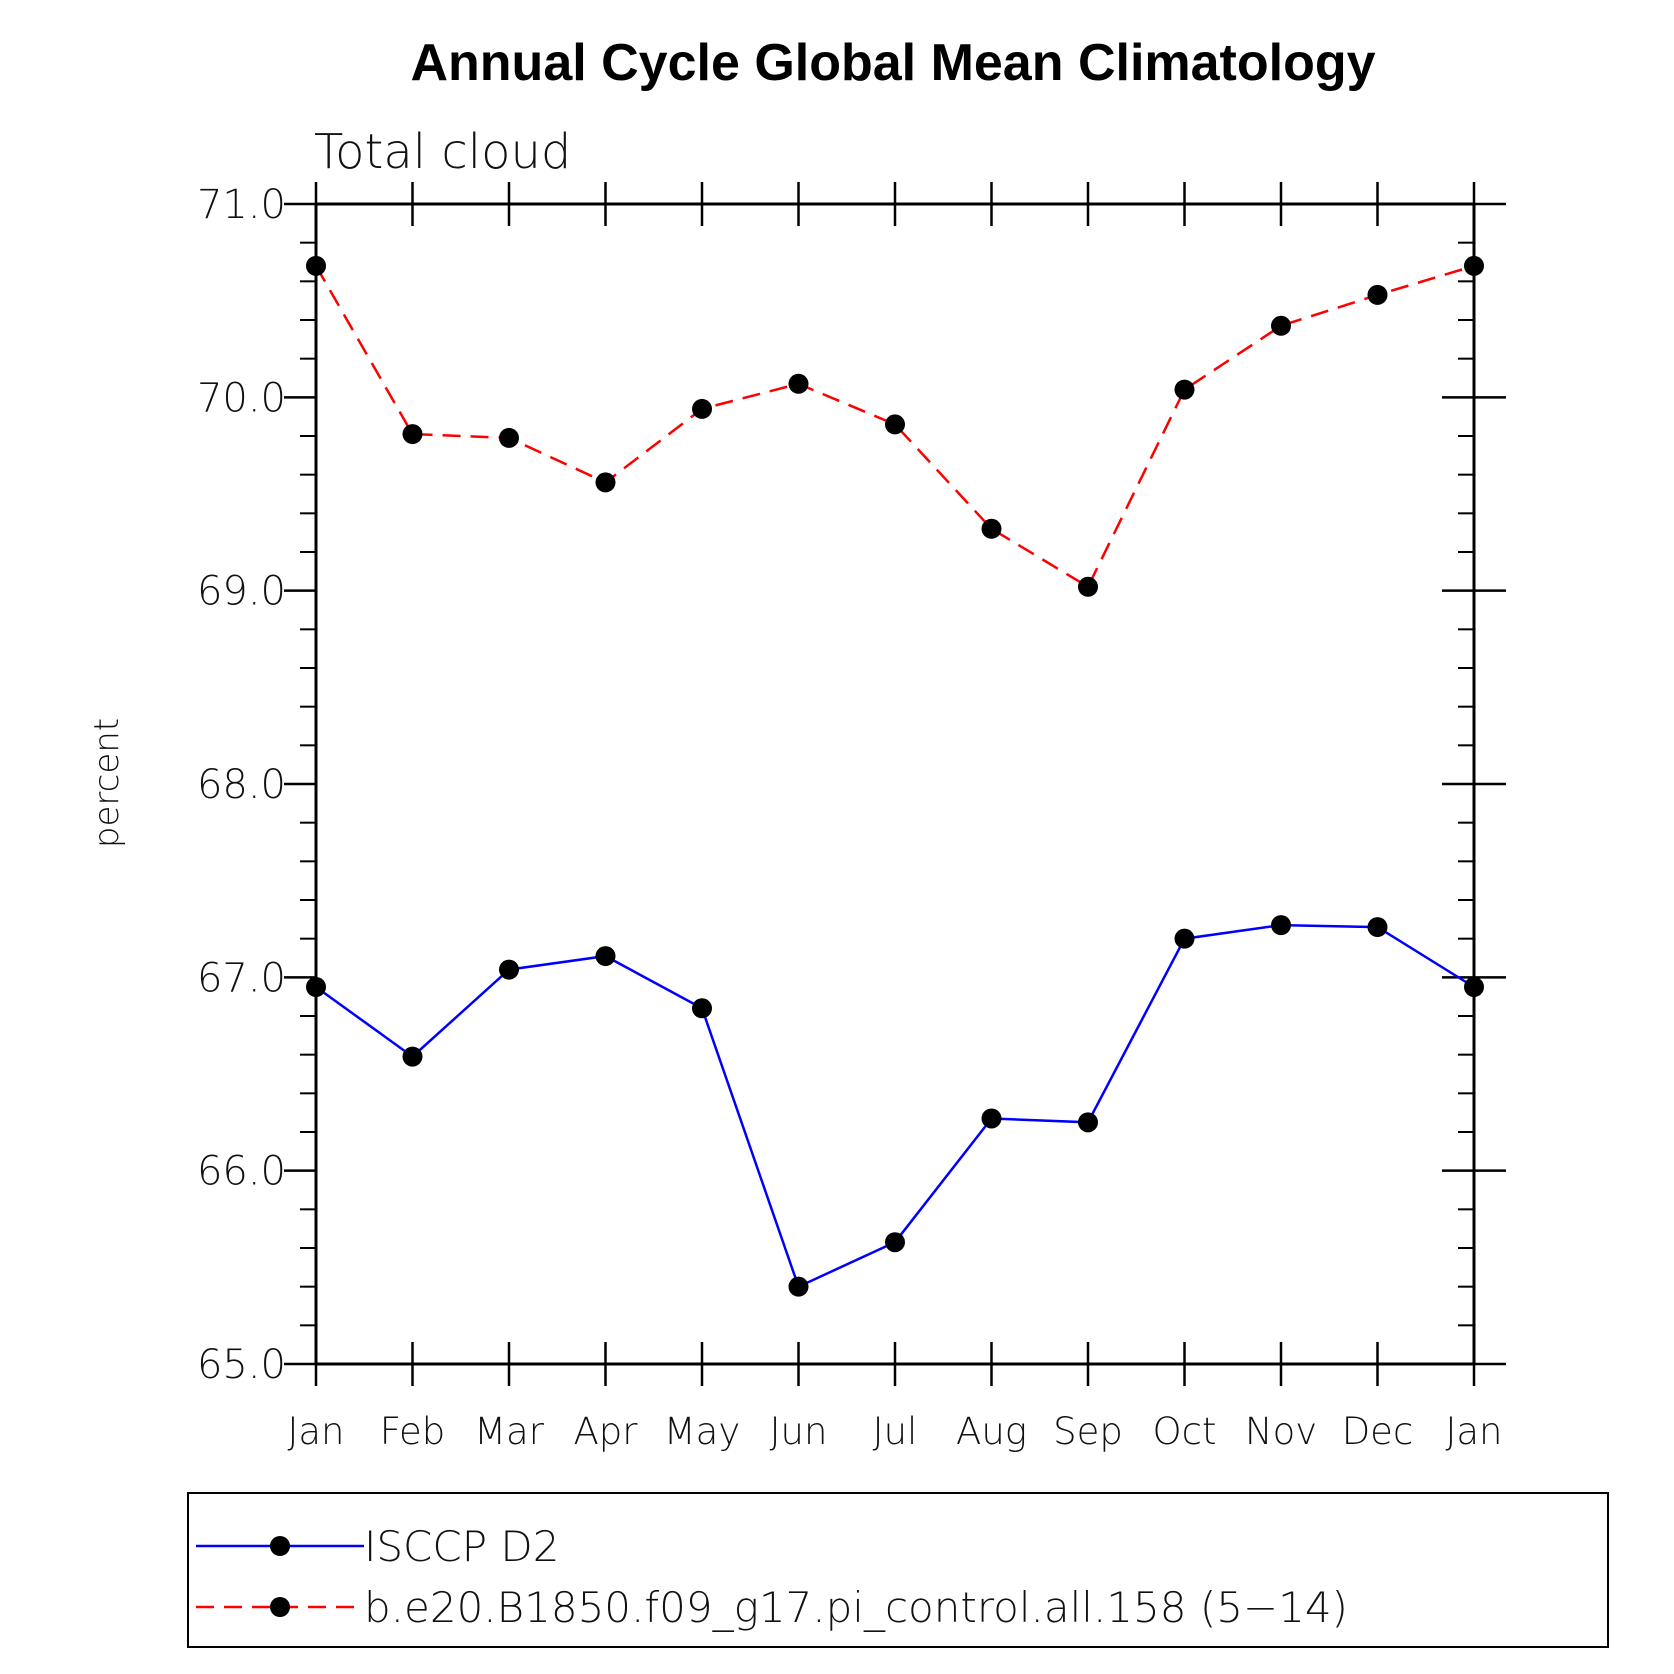 Image resolution: width=1674 pixels, height=1674 pixels. I want to click on x-tick-label: Oct, so click(1185, 1431).